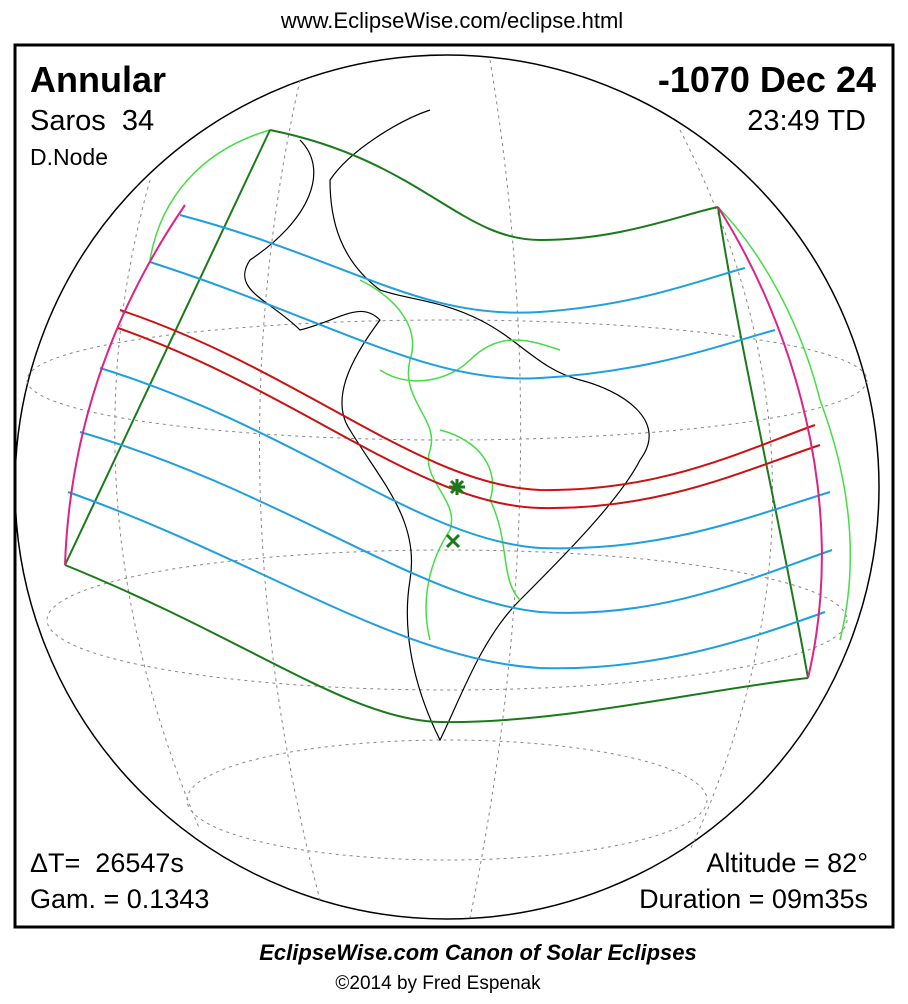  What do you see at coordinates (753, 899) in the screenshot?
I see `duration: Duration = 09m35s` at bounding box center [753, 899].